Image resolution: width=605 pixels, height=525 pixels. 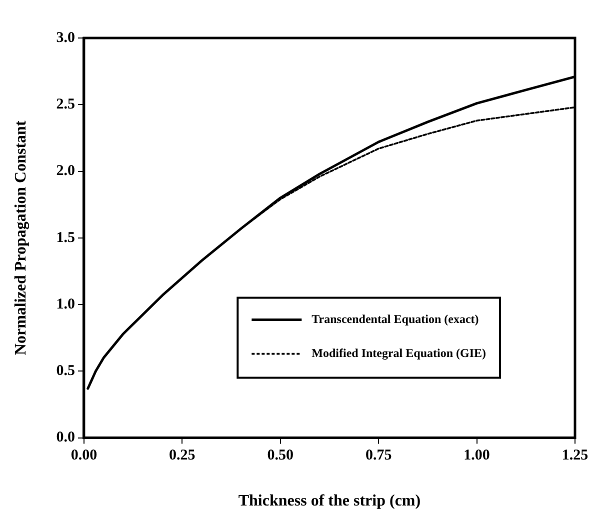 What do you see at coordinates (65, 171) in the screenshot?
I see `y-tick-label: 2.0` at bounding box center [65, 171].